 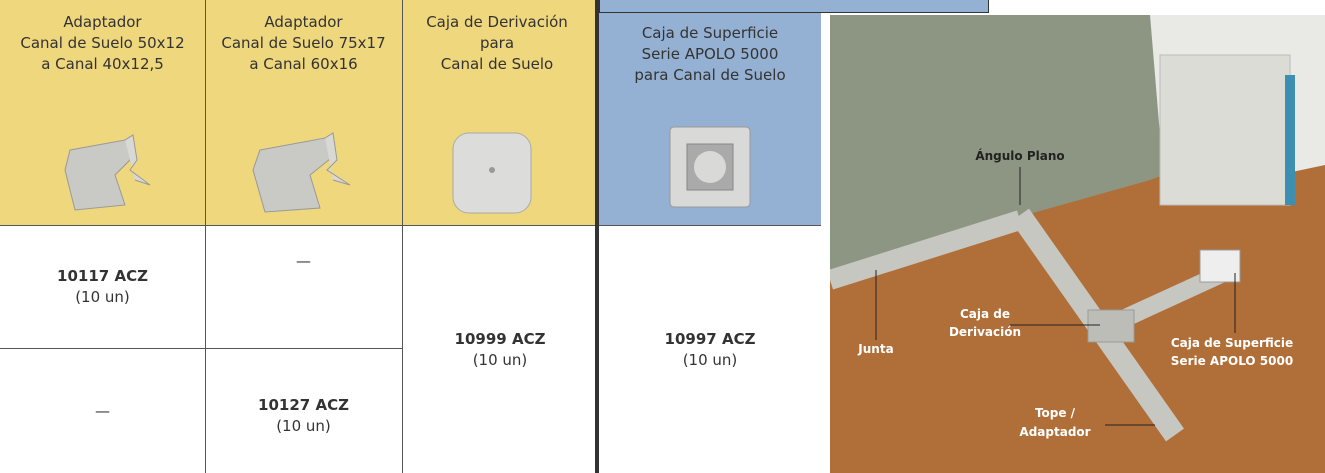 What do you see at coordinates (985, 332) in the screenshot?
I see `photo-label: Derivación` at bounding box center [985, 332].